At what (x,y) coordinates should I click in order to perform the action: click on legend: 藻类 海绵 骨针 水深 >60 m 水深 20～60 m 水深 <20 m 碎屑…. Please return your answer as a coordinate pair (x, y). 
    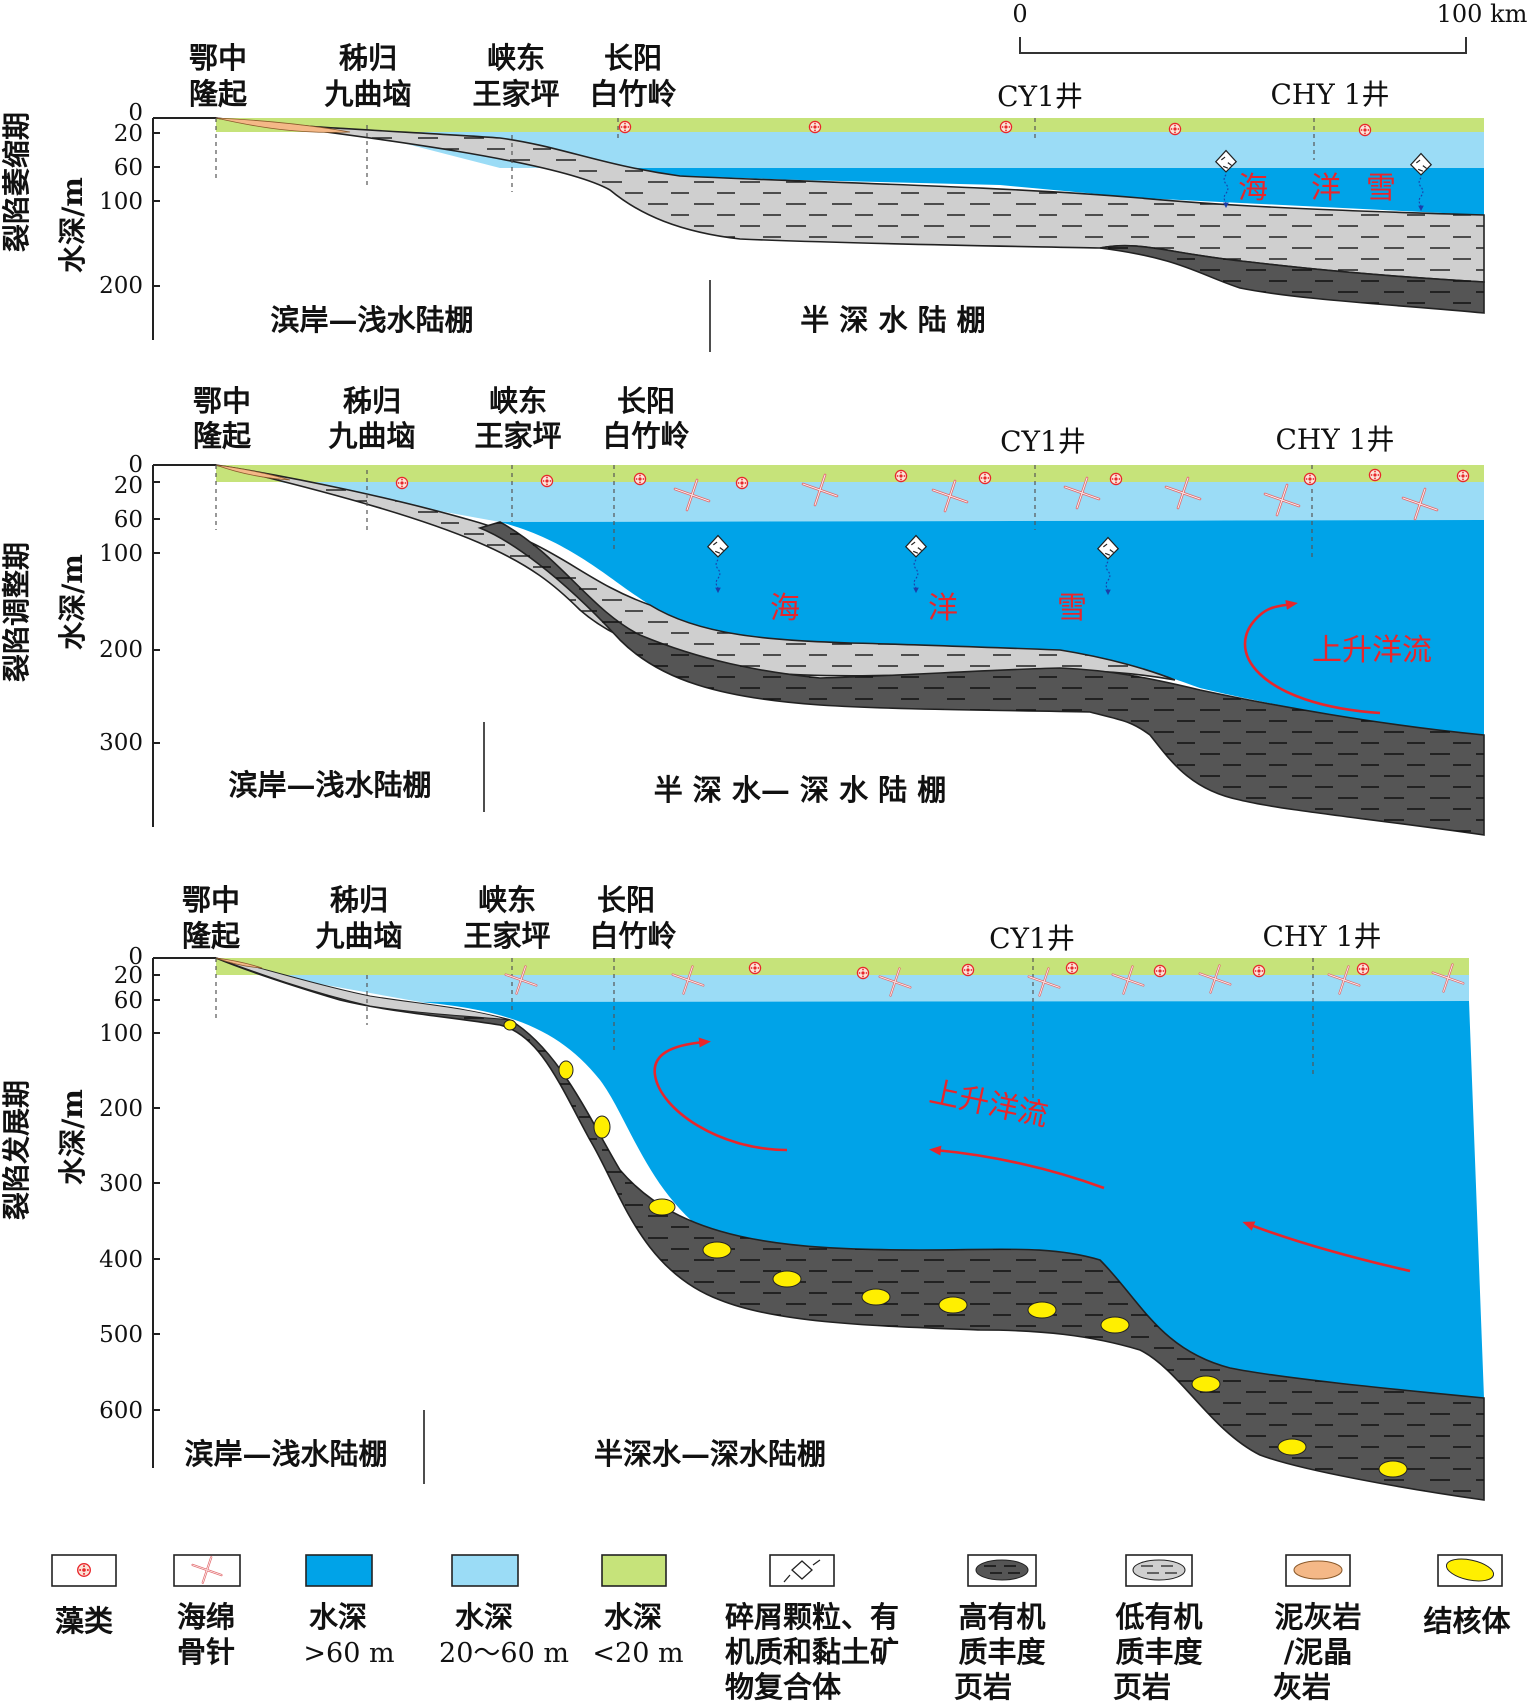
    Looking at the image, I should click on (781, 1628).